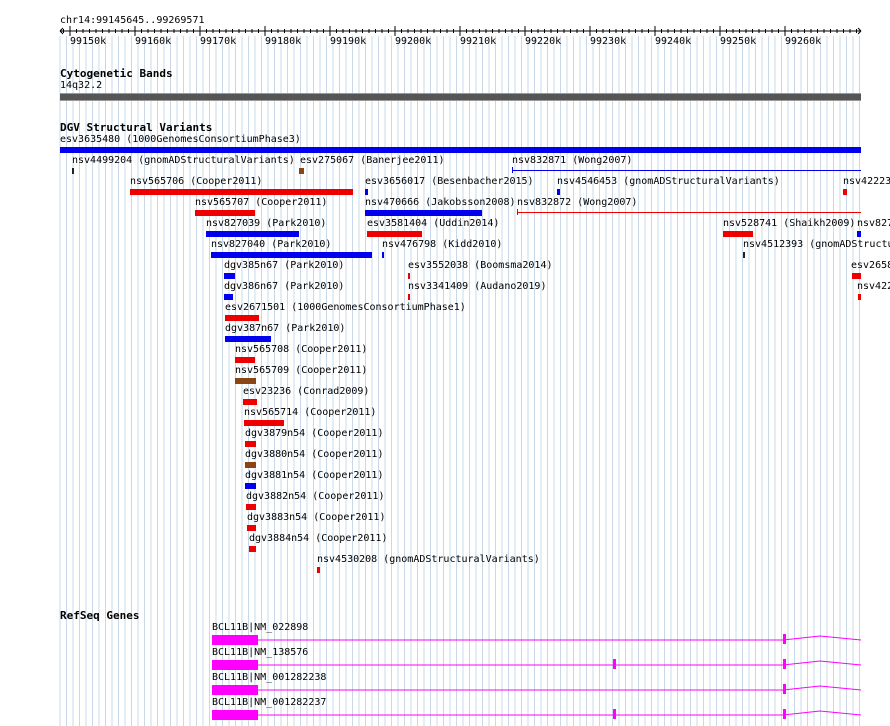  What do you see at coordinates (235, 640) in the screenshot?
I see `refseq-exon-block` at bounding box center [235, 640].